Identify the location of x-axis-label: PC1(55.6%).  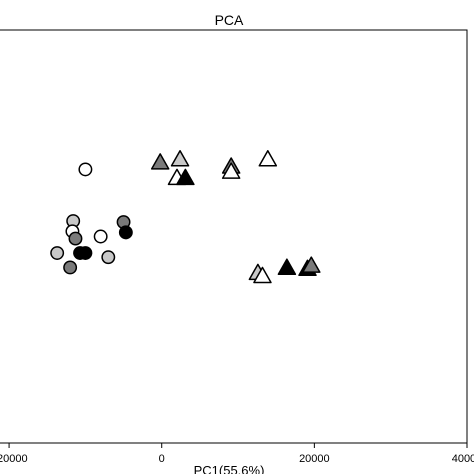
(229, 468).